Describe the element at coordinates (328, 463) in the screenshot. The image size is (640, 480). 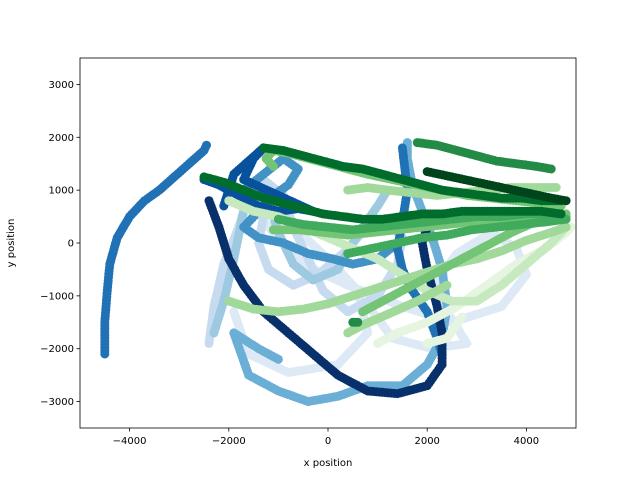
I see `x-axis-label: x position` at that location.